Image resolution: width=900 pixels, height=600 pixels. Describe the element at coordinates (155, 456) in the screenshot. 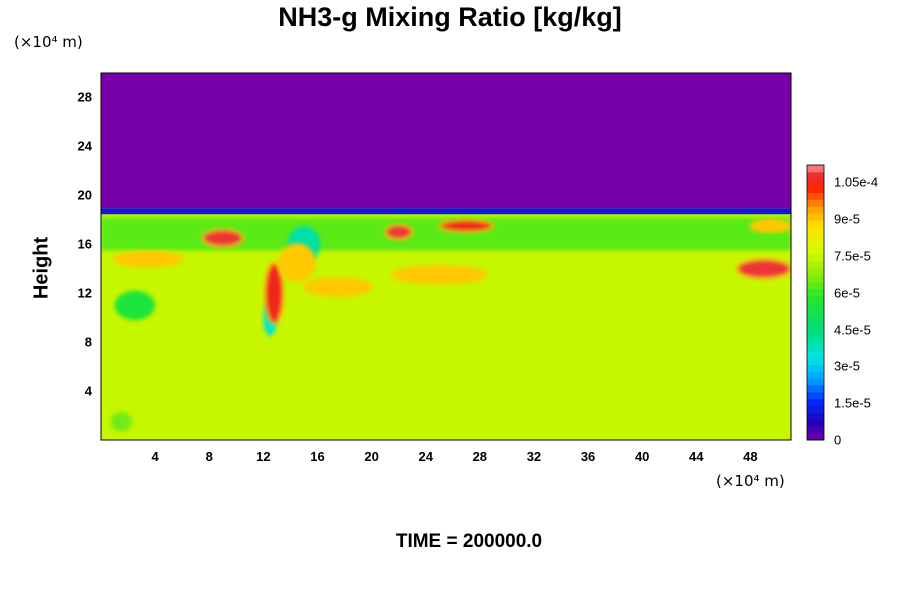

I see `x-tick-label: 4` at that location.